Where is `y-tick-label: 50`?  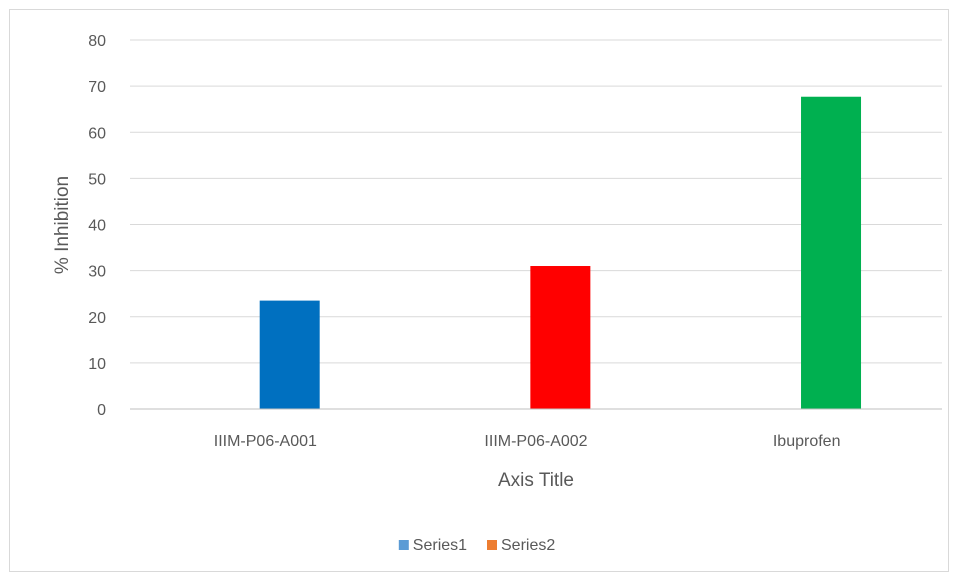 y-tick-label: 50 is located at coordinates (97, 179).